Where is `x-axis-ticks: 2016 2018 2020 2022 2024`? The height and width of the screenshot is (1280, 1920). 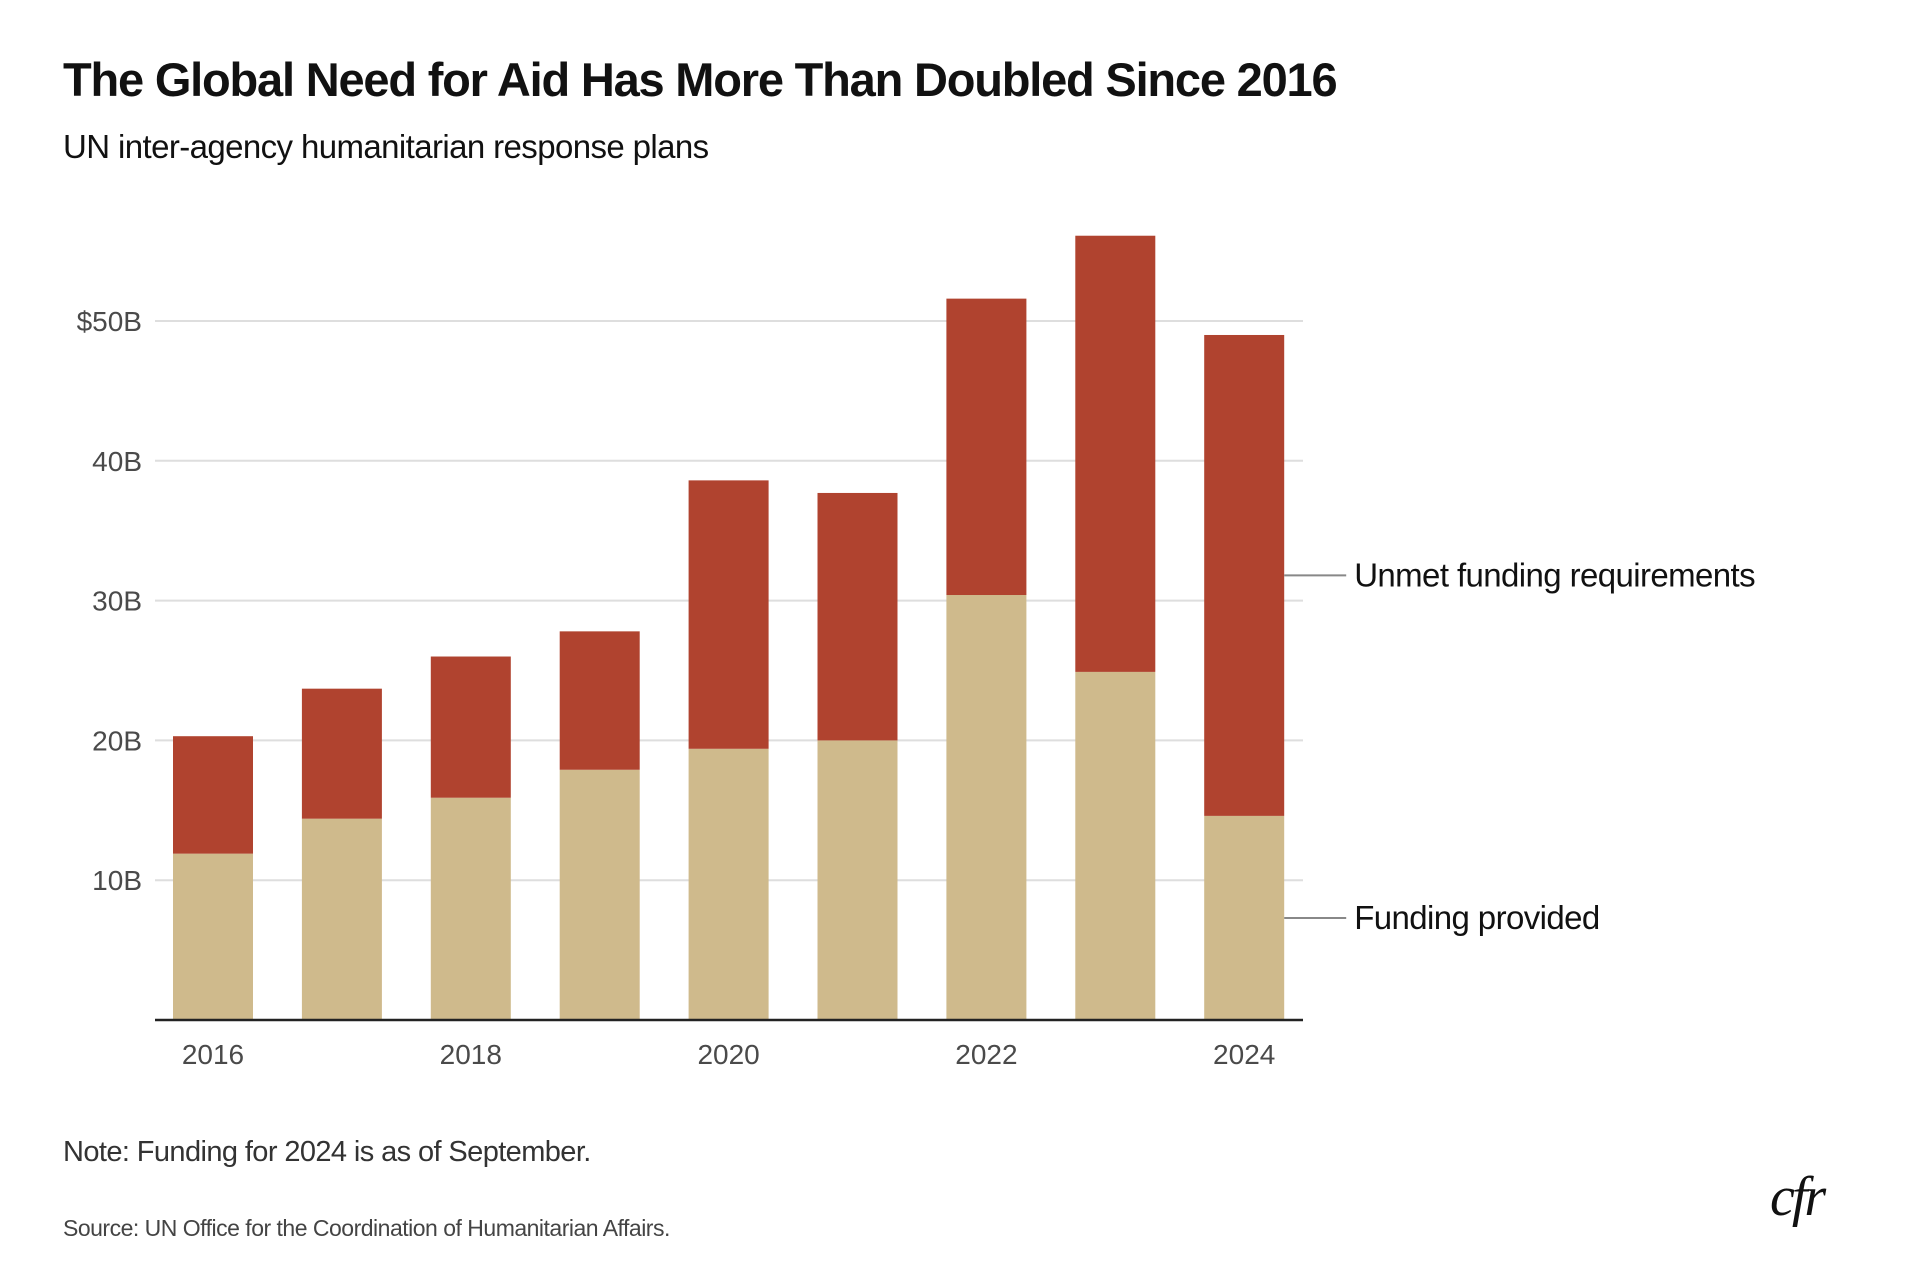 x-axis-ticks: 2016 2018 2020 2022 2024 is located at coordinates (728, 1054).